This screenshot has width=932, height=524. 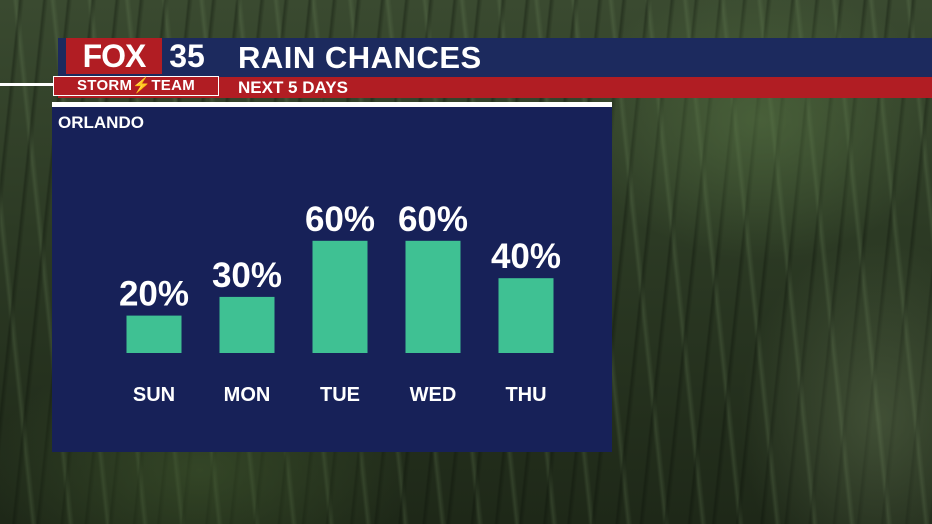 What do you see at coordinates (340, 296) in the screenshot?
I see `bar-tue` at bounding box center [340, 296].